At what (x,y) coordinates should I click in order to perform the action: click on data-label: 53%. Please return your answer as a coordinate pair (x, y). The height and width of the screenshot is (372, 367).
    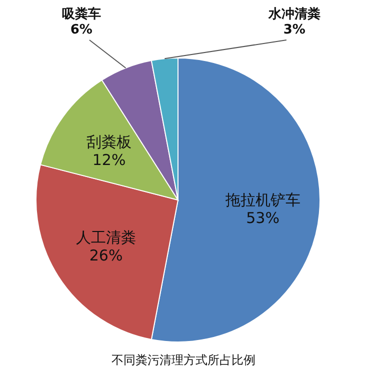
    Looking at the image, I should click on (263, 218).